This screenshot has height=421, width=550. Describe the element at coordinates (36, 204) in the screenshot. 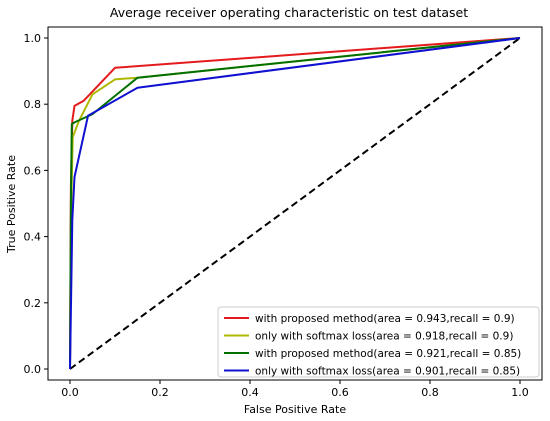

I see `y-axis-ticks: 0.0 0.2 0.4 0.6 0.8 1.0` at that location.